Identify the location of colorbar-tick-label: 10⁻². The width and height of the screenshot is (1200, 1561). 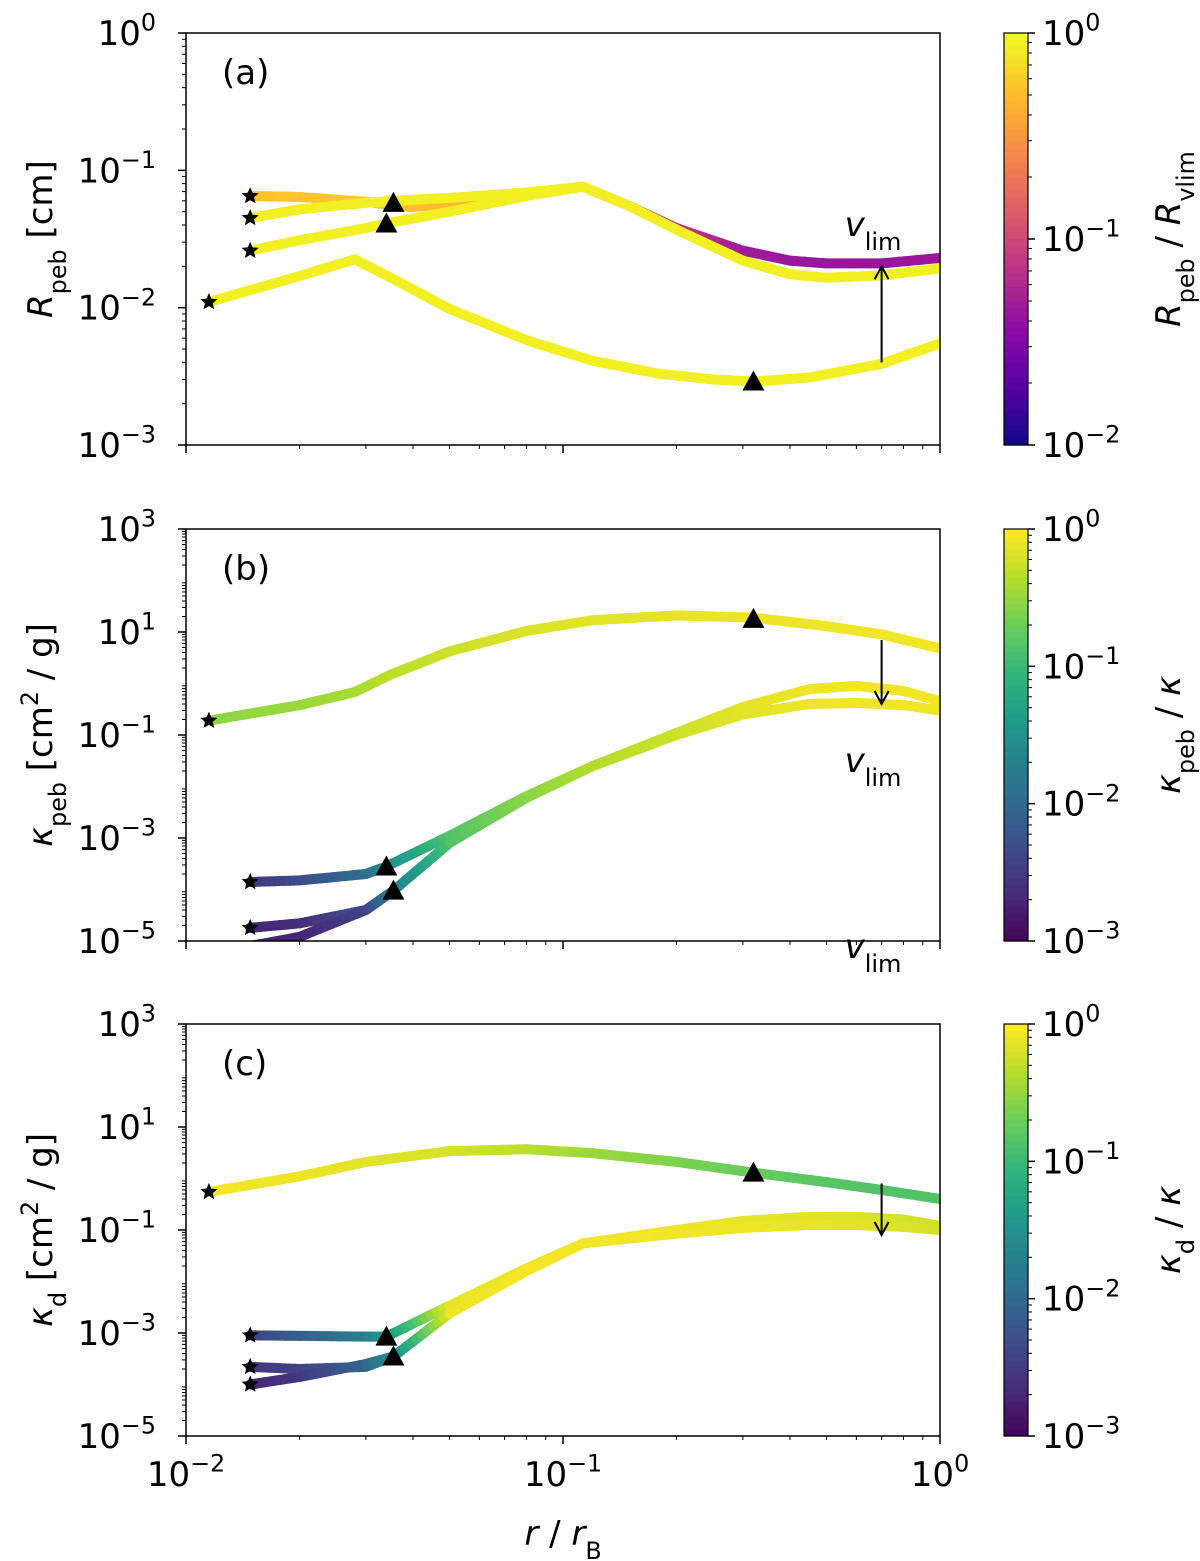
(1081, 443).